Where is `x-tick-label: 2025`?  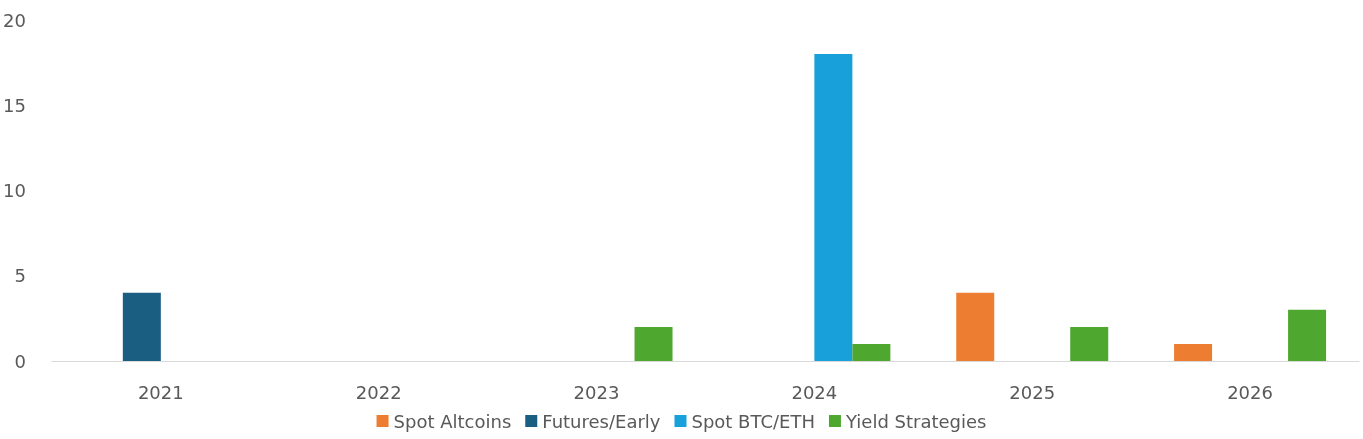
x-tick-label: 2025 is located at coordinates (1032, 392).